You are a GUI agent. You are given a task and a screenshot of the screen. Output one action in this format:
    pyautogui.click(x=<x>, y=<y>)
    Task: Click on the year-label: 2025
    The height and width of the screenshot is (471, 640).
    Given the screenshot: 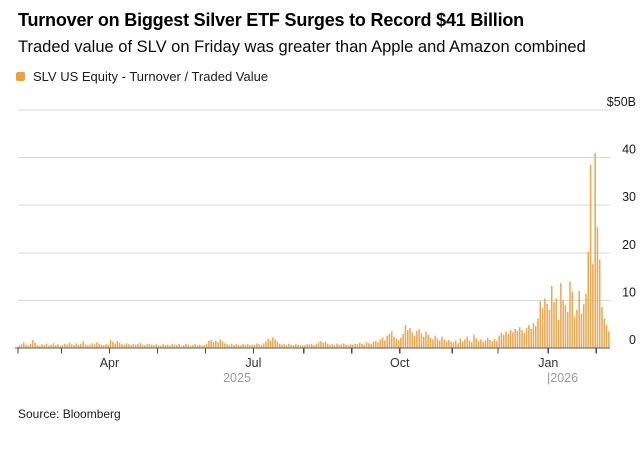 What is the action you would take?
    pyautogui.click(x=237, y=378)
    